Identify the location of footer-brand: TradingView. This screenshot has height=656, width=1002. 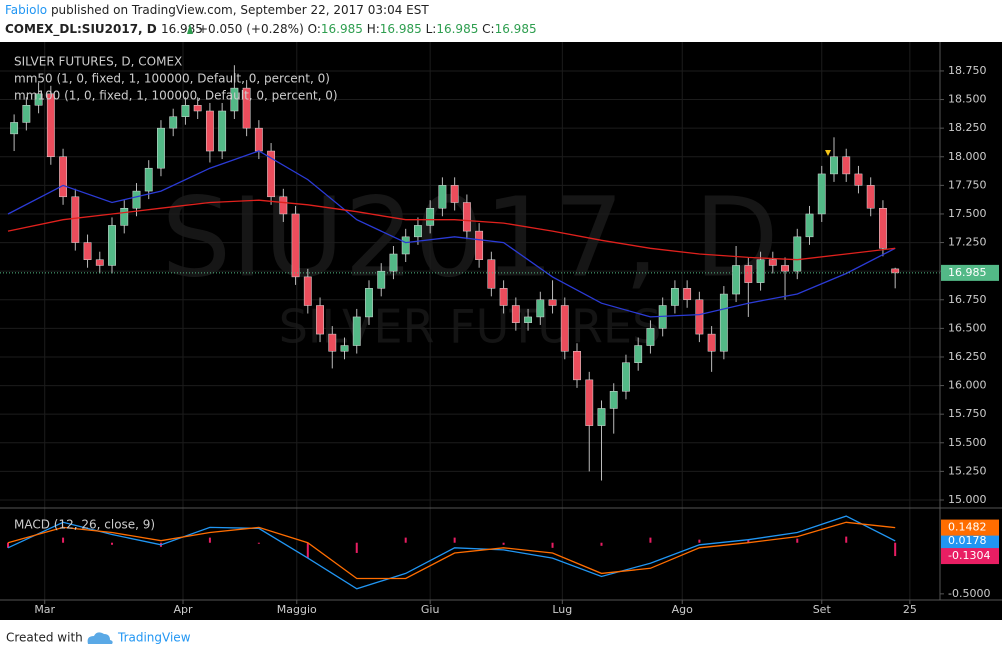
(154, 638).